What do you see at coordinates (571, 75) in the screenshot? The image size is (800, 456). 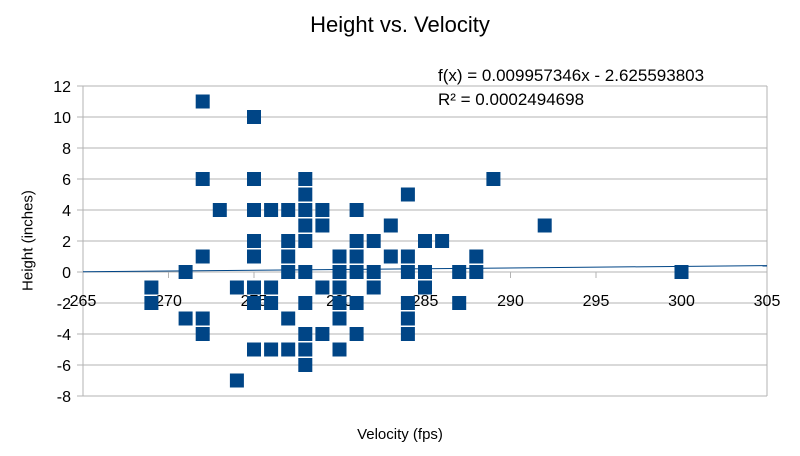 I see `trendline-equation: f(x) = 0.009957346x - 2.625593803` at bounding box center [571, 75].